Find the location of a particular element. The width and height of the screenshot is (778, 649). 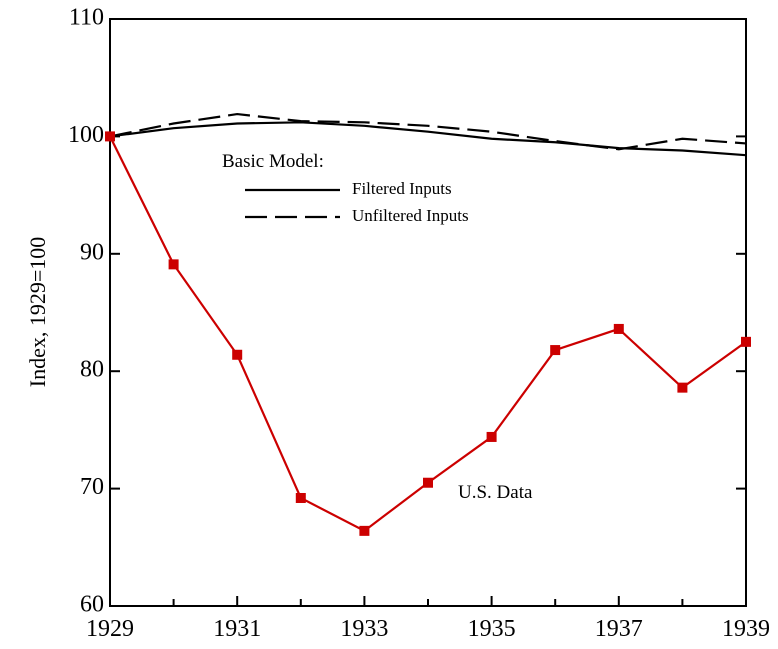

series-label: U.S. Data is located at coordinates (495, 492).